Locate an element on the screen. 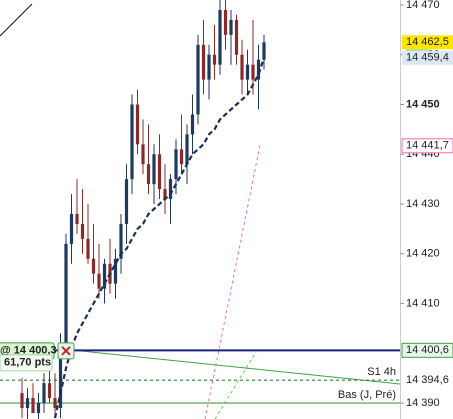 The image size is (453, 419). price-label: 14 394,6 is located at coordinates (427, 380).